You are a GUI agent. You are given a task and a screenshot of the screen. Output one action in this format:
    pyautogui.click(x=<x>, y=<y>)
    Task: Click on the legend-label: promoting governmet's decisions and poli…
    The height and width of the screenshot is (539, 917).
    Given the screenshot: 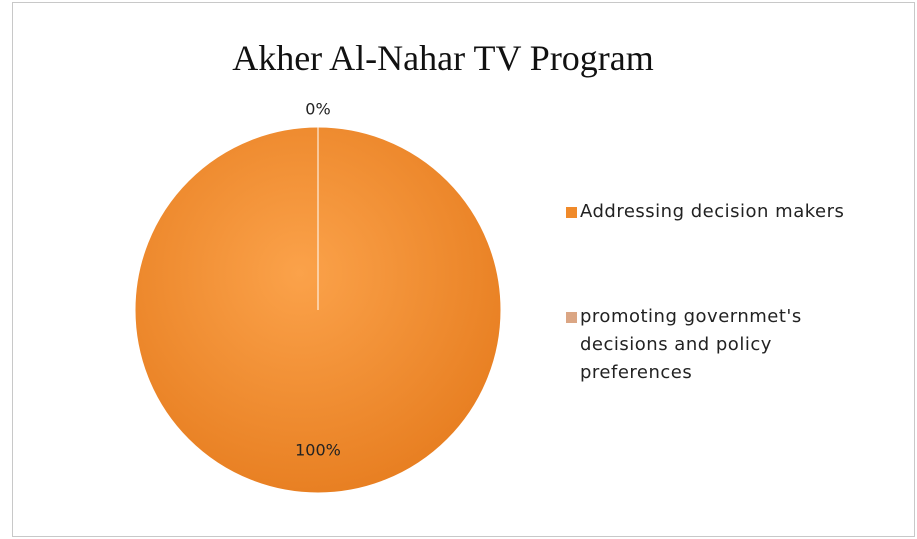 What is the action you would take?
    pyautogui.click(x=691, y=344)
    